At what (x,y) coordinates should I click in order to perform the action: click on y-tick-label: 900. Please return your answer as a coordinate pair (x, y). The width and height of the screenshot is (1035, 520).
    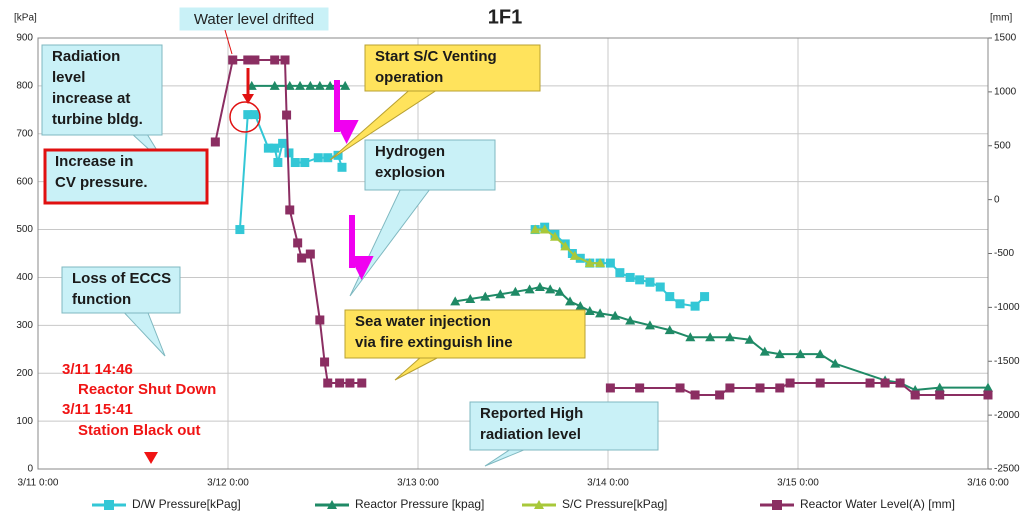
    Looking at the image, I should click on (24, 38).